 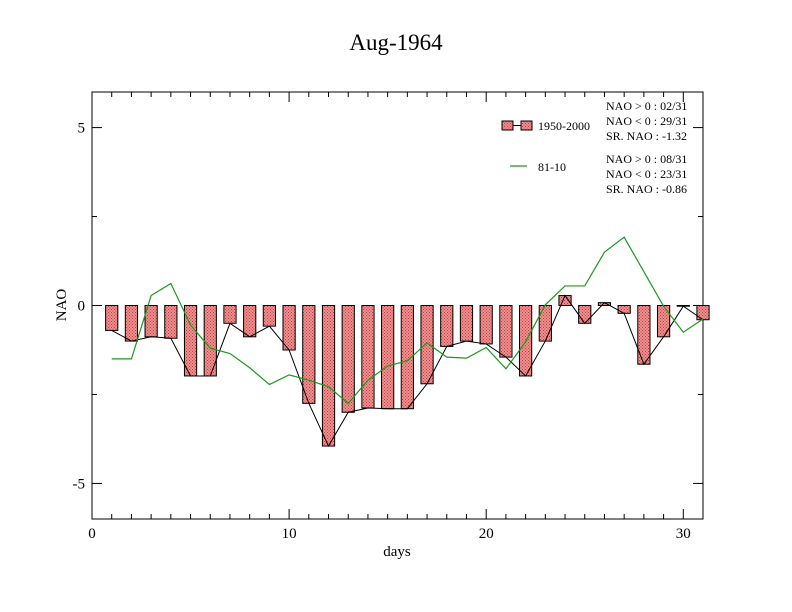 What do you see at coordinates (526, 125) in the screenshot?
I see `legend-bar-swatch-right` at bounding box center [526, 125].